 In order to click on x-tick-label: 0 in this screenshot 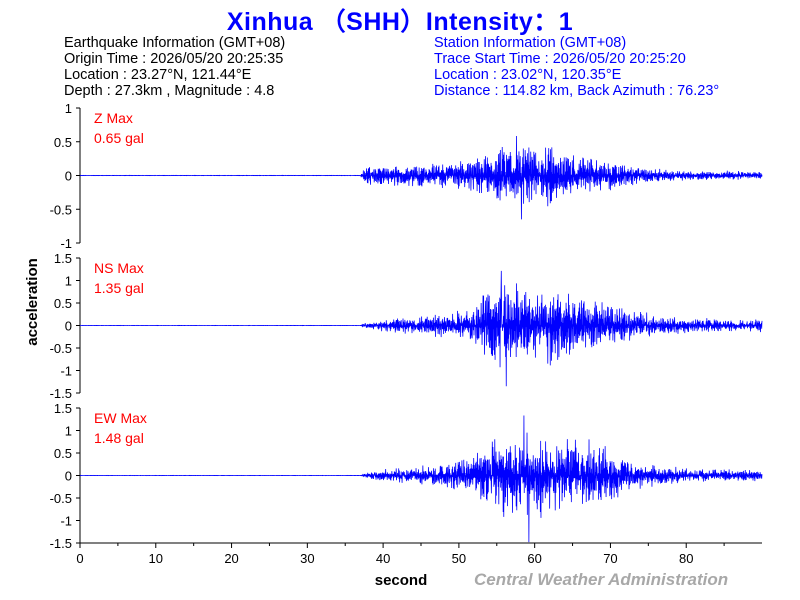, I will do `click(79, 558)`.